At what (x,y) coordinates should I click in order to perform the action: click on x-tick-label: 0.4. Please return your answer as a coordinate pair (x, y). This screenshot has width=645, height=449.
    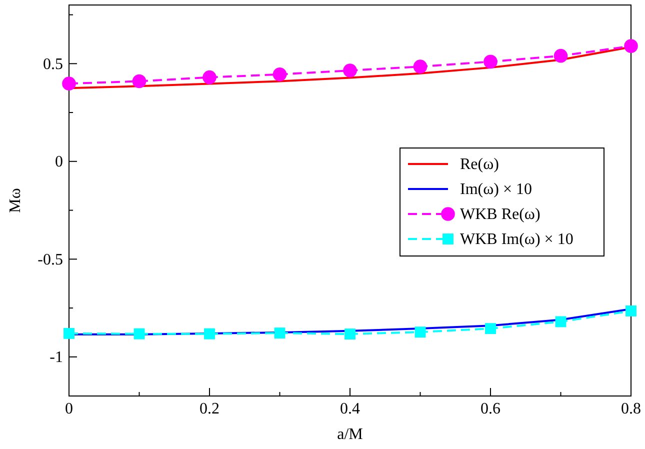
    Looking at the image, I should click on (350, 409).